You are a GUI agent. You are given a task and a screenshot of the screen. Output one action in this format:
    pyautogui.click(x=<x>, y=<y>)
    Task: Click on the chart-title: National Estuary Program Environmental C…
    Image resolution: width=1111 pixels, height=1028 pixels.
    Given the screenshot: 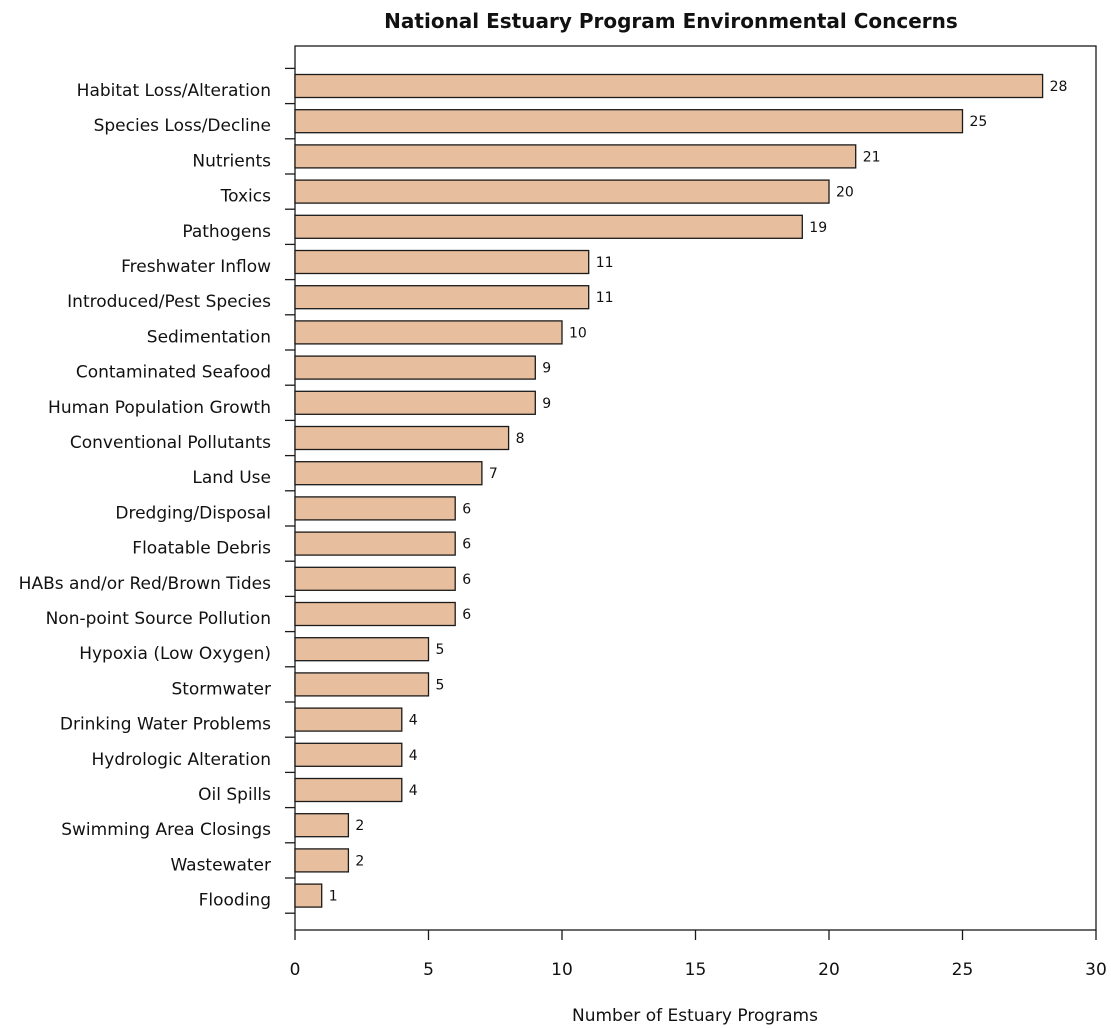 What is the action you would take?
    pyautogui.click(x=671, y=21)
    